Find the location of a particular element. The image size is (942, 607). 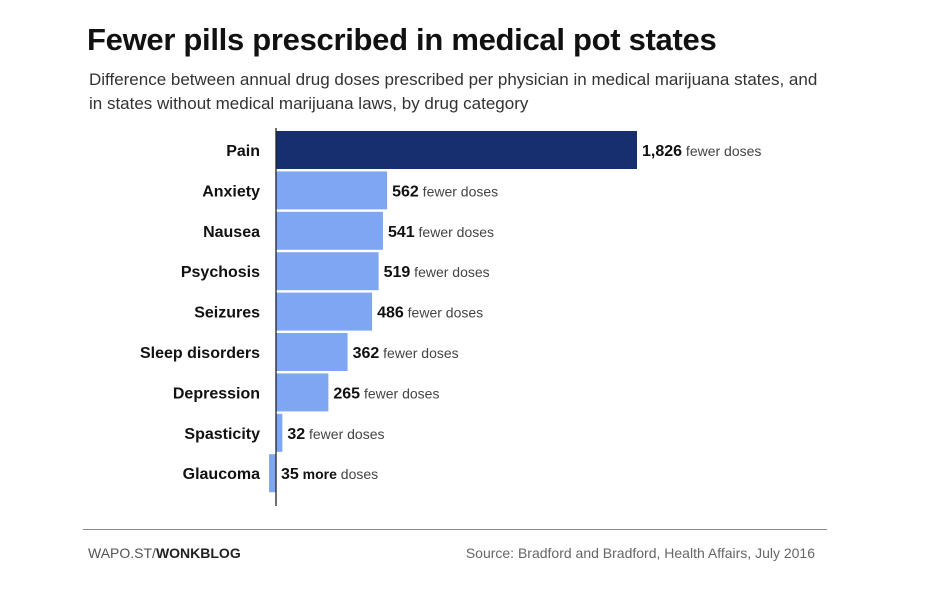

value-number: 486 is located at coordinates (390, 313).